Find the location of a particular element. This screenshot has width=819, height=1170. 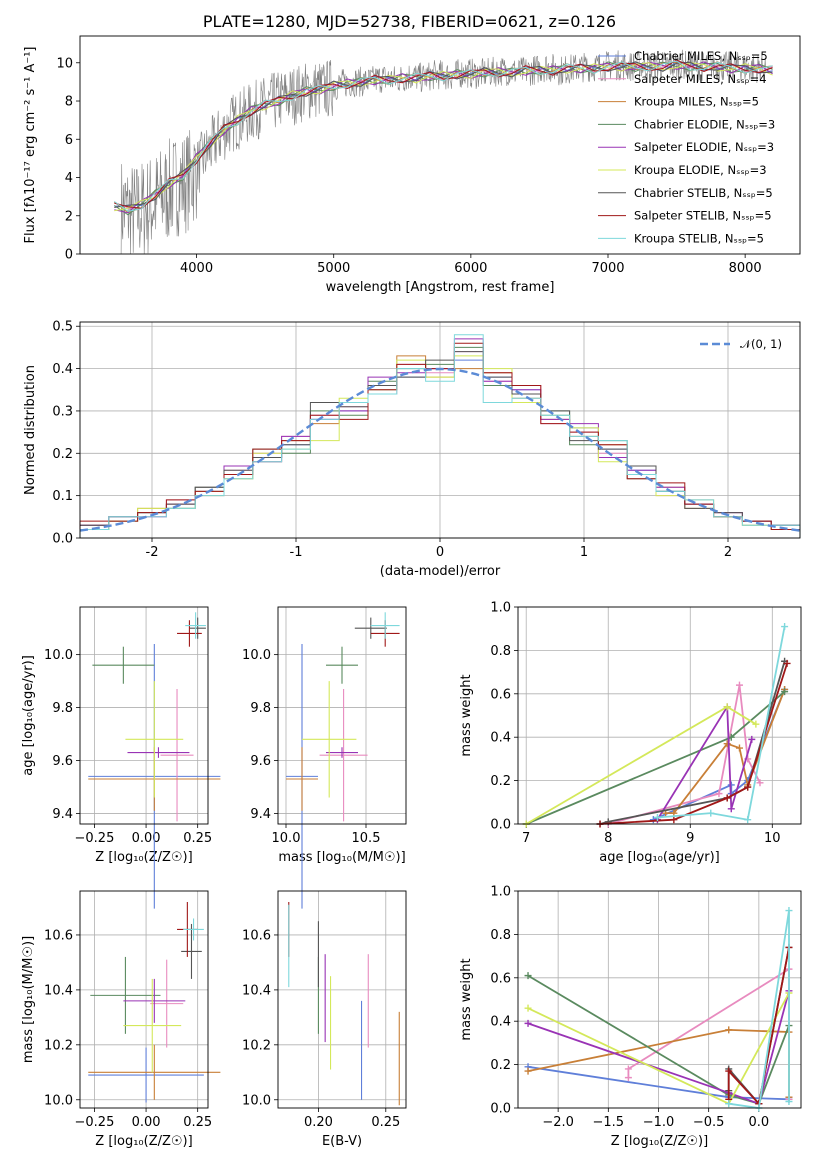

panel-0-y-tick-label: 8 is located at coordinates (69, 102).